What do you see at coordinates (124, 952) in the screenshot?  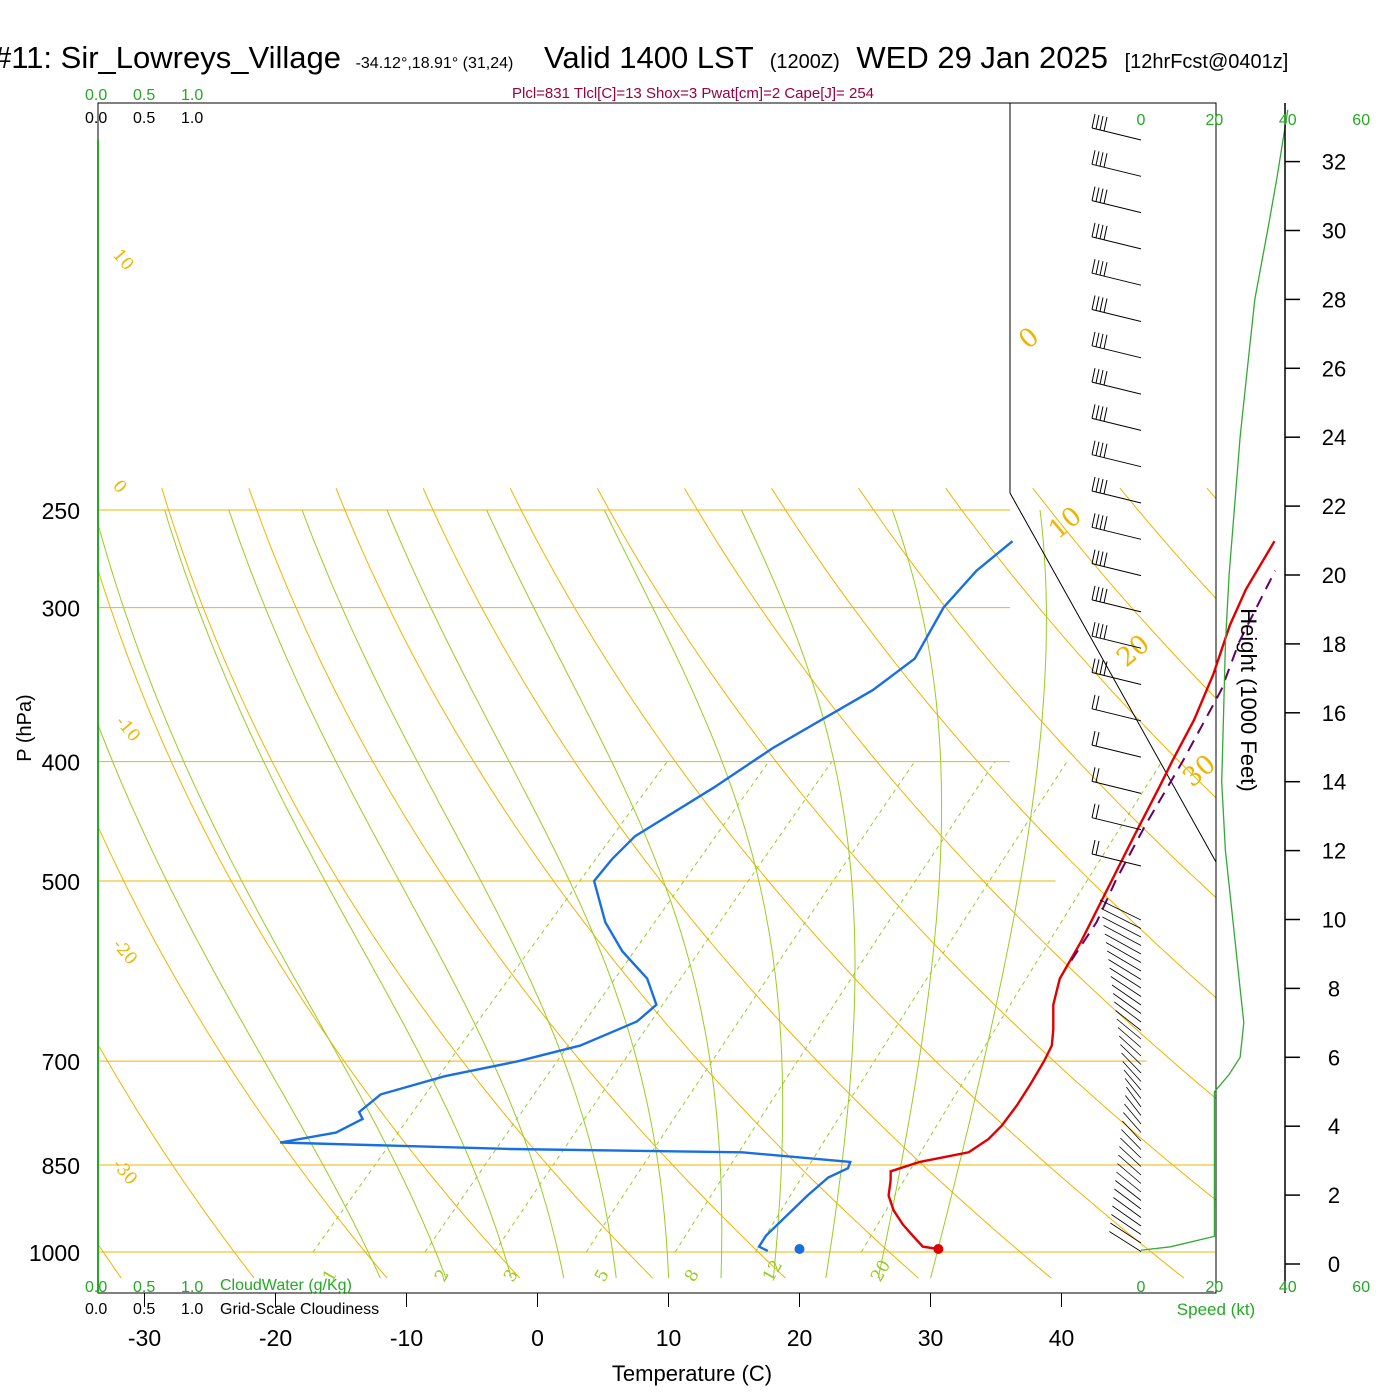 I see `dry-label-left-3: -20` at bounding box center [124, 952].